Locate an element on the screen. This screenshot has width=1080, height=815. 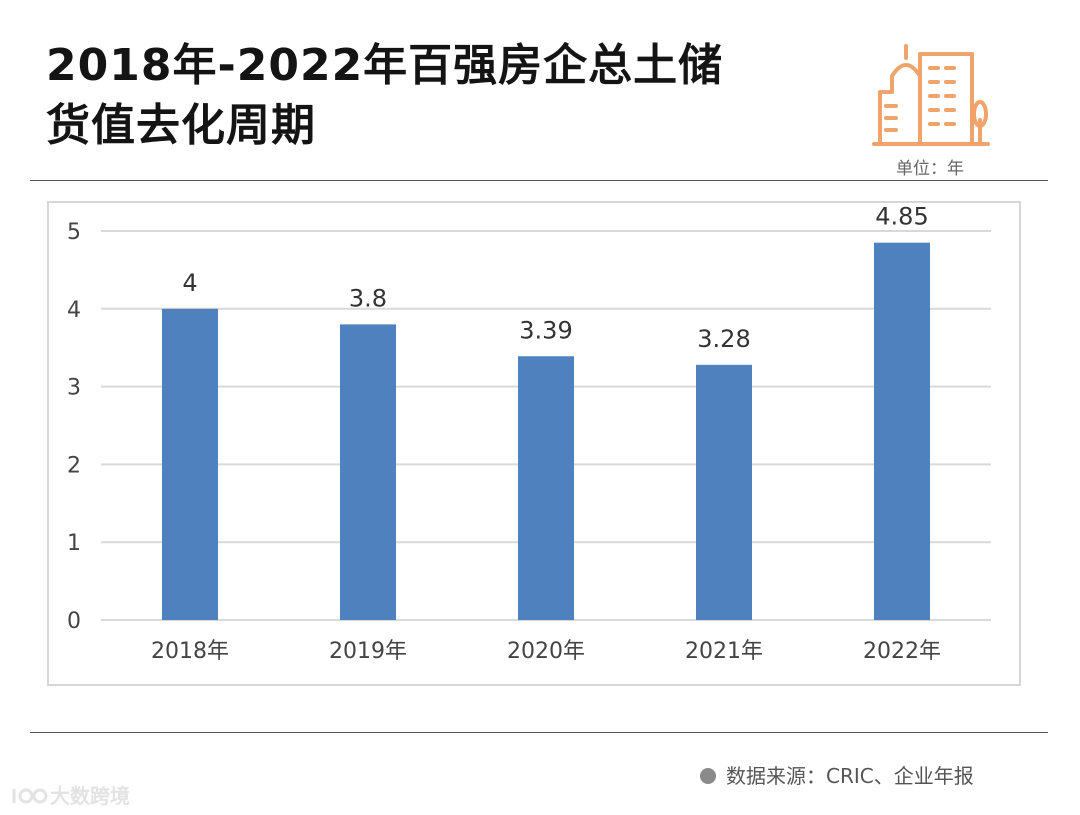
source-note: 数据来源：CRIC、企业年报 is located at coordinates (837, 774).